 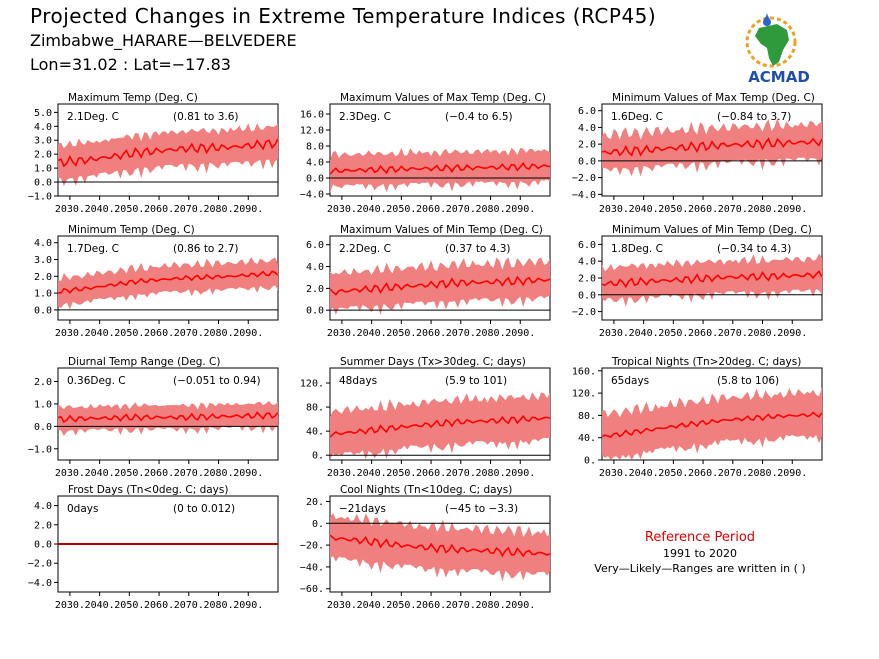 I want to click on y-tick-label: 16.0, so click(x=312, y=115).